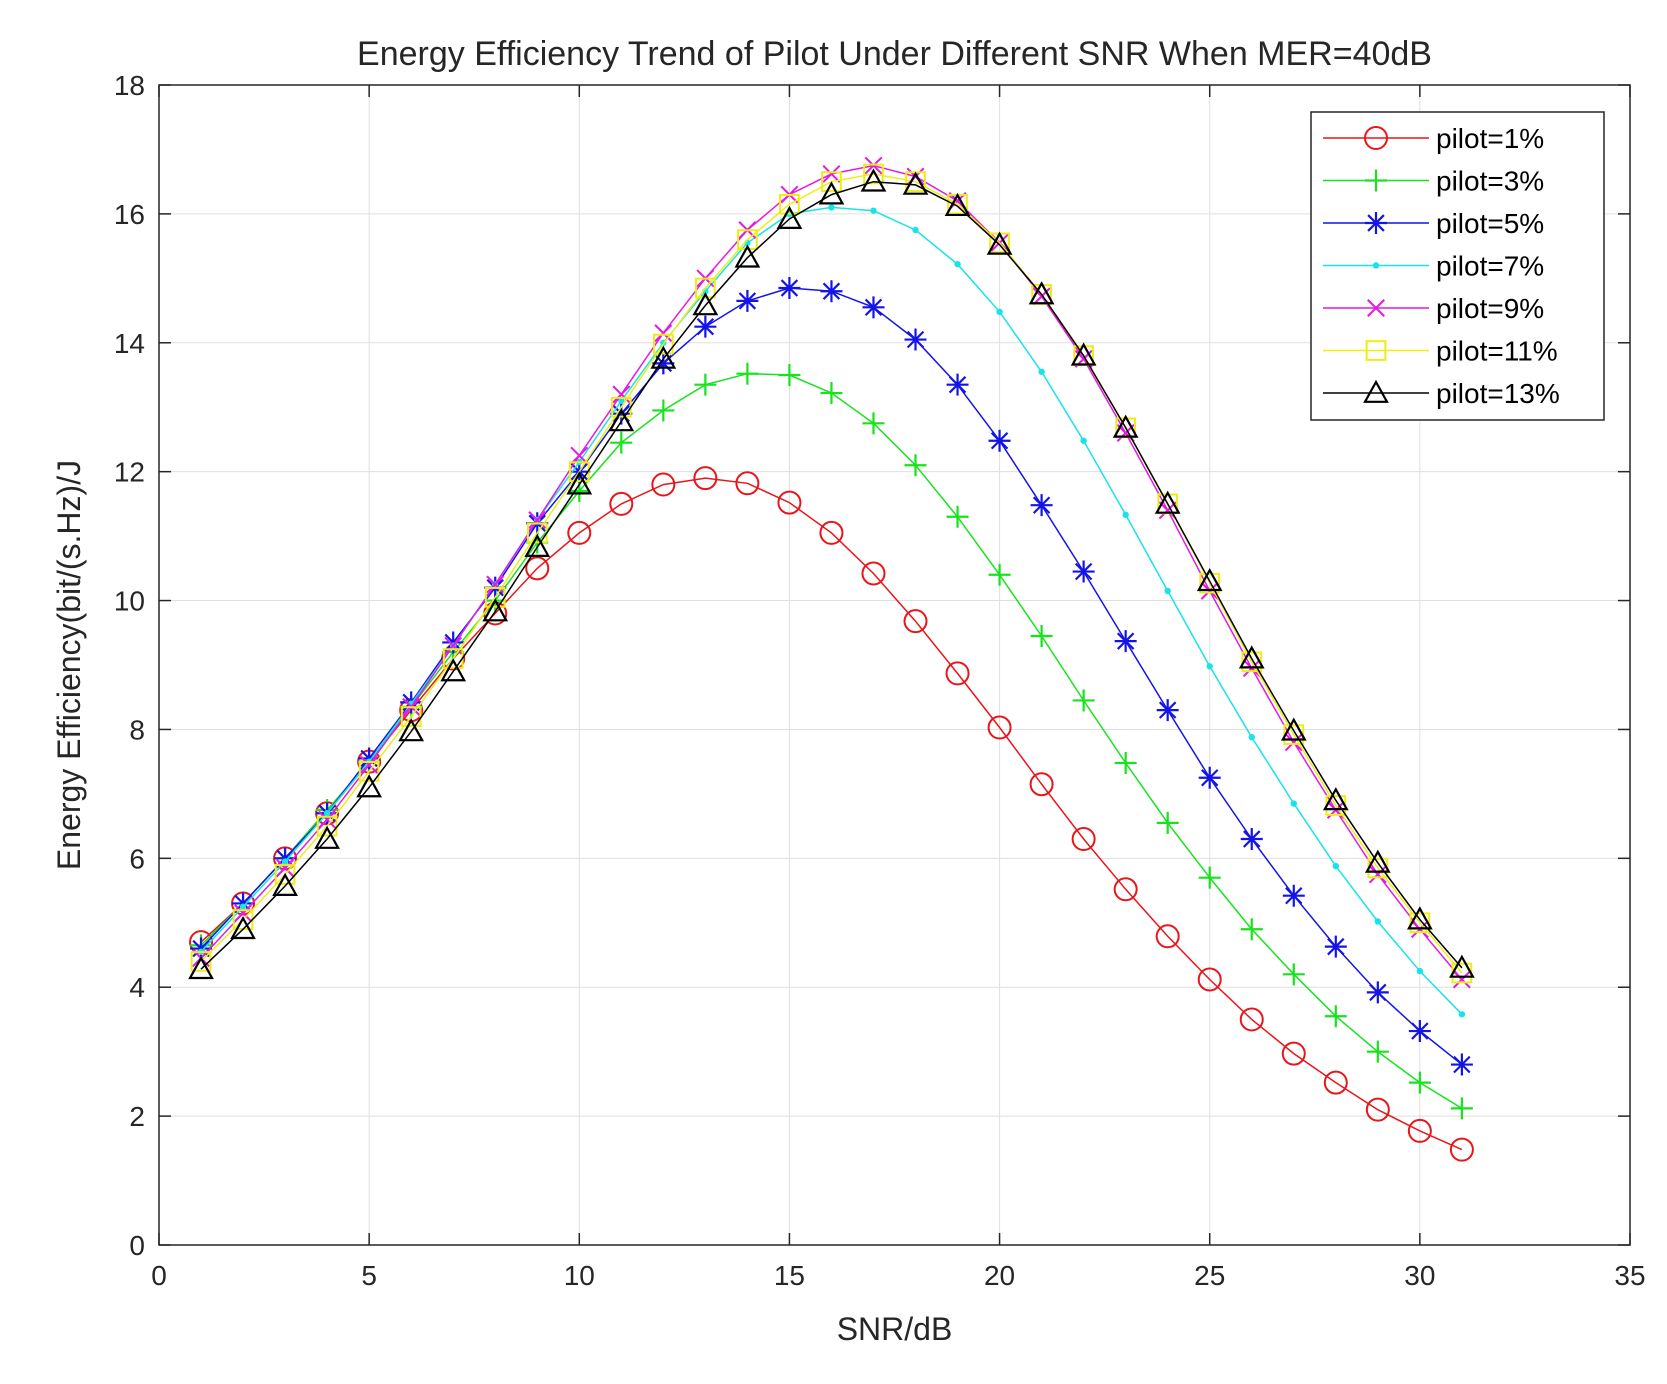  I want to click on legend-label: pilot=1%, so click(1490, 138).